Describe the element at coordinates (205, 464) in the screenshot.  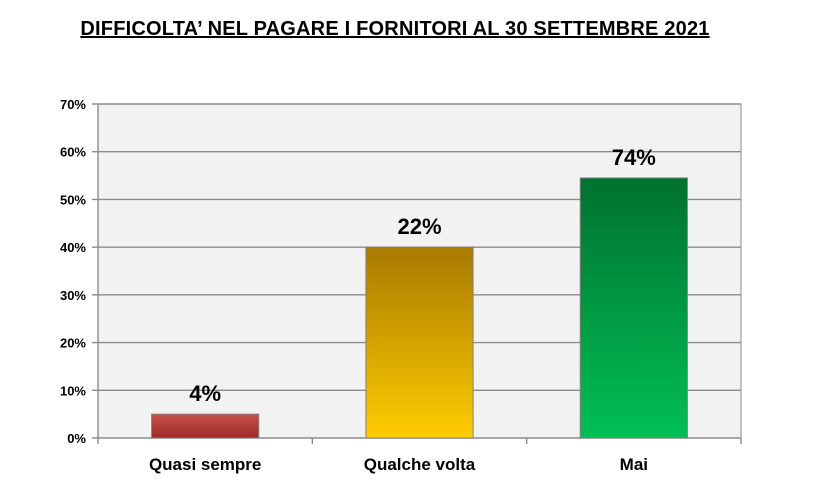
I see `category-label: Quasi sempre` at that location.